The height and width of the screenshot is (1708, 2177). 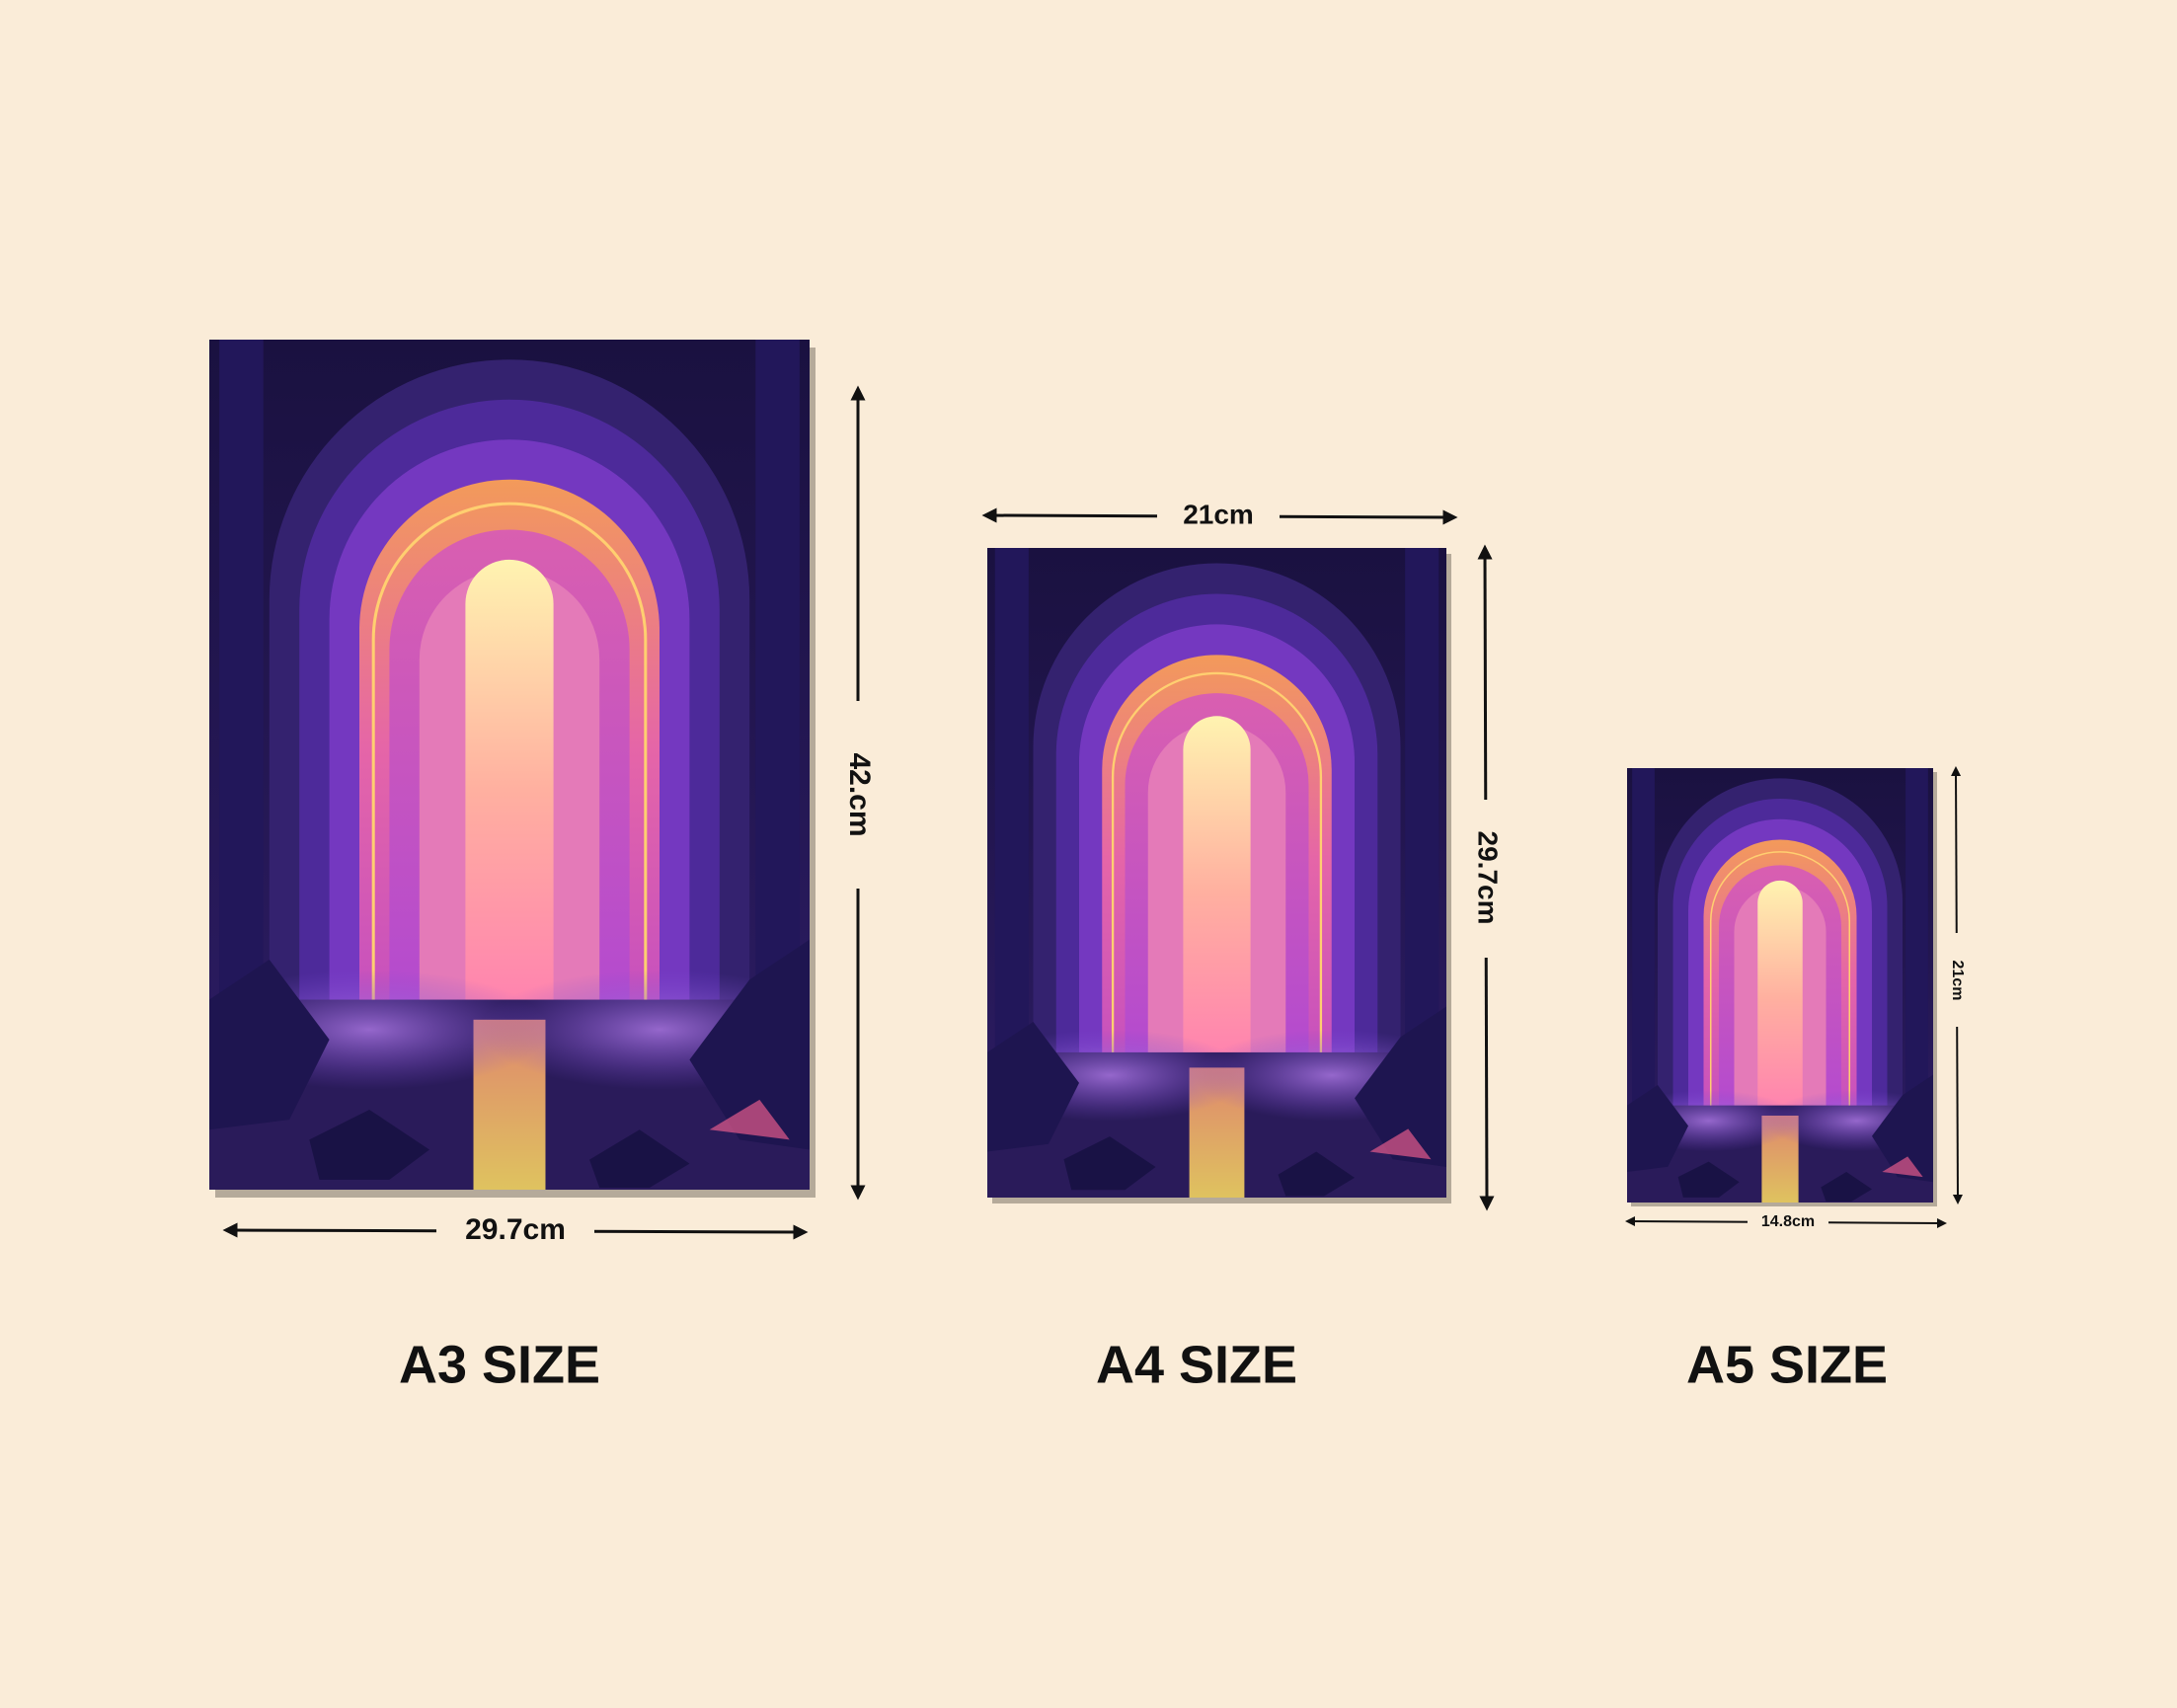 What do you see at coordinates (1489, 878) in the screenshot?
I see `height-label: 29.7cm` at bounding box center [1489, 878].